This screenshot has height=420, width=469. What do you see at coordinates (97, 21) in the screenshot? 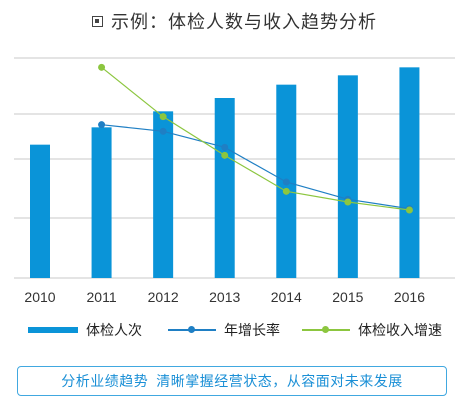
I see `square-bullet-icon` at bounding box center [97, 21].